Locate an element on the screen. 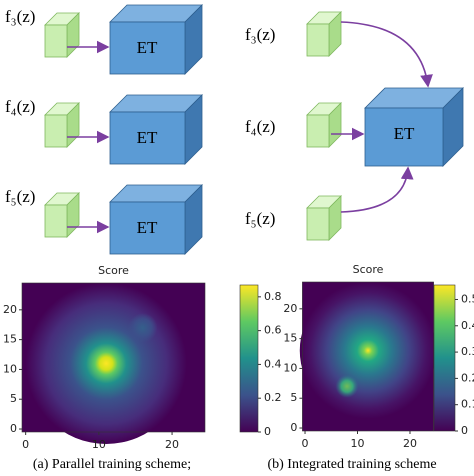 This screenshot has width=474, height=476. colorbar-tick-label: 0.1 is located at coordinates (467, 404).